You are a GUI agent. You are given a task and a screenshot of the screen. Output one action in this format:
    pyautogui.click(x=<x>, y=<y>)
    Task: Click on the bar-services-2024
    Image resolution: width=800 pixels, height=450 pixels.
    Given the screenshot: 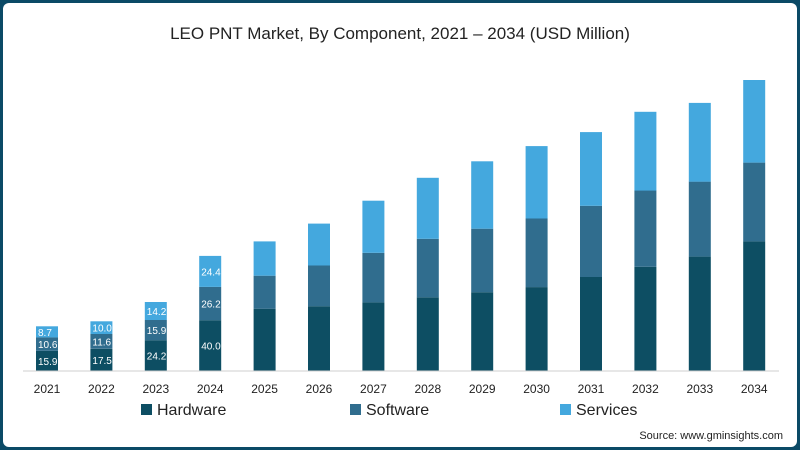 What is the action you would take?
    pyautogui.click(x=210, y=271)
    